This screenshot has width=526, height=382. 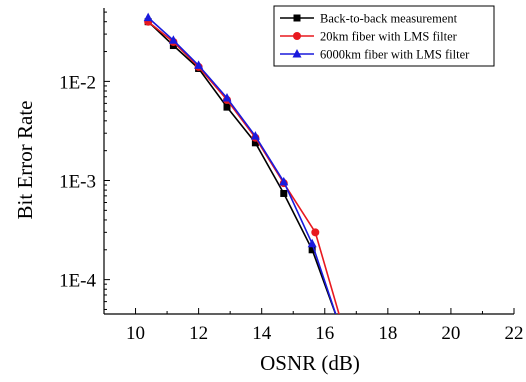 I want to click on y-tick-label: 1E-3, so click(x=77, y=182).